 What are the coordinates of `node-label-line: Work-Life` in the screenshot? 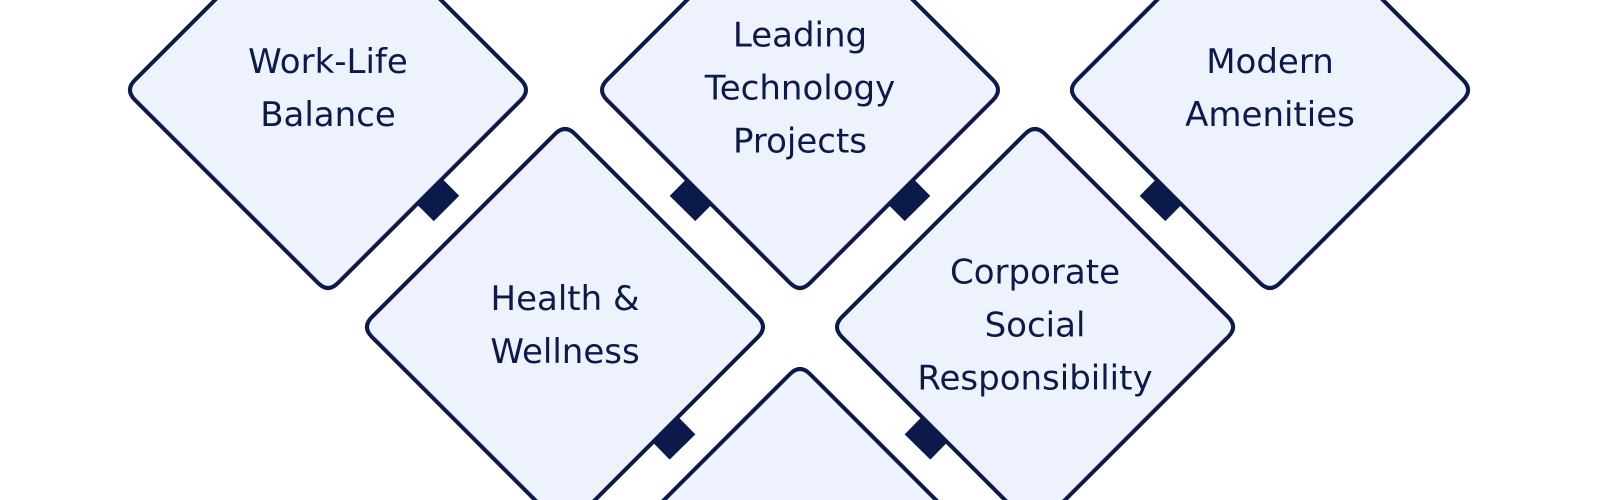 It's located at (328, 62).